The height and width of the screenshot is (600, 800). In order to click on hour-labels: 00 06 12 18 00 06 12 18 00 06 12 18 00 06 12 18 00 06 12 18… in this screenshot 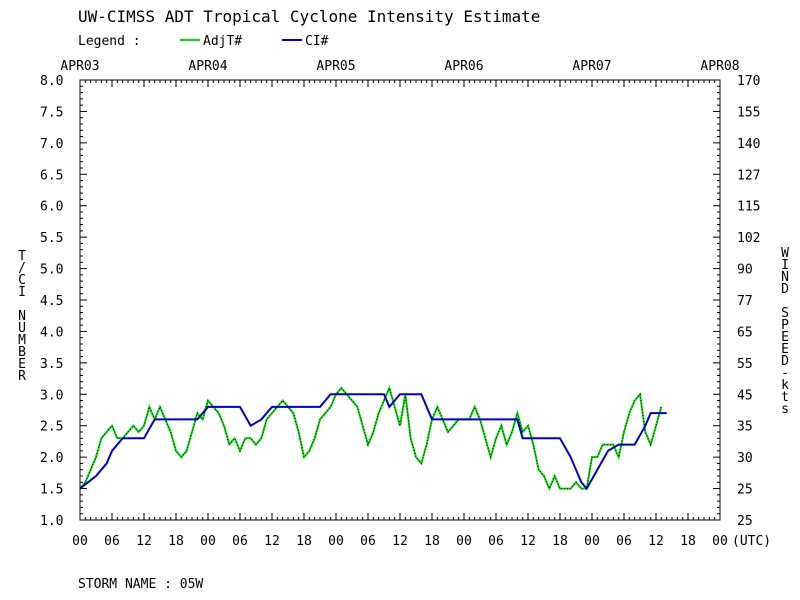, I will do `click(400, 541)`.